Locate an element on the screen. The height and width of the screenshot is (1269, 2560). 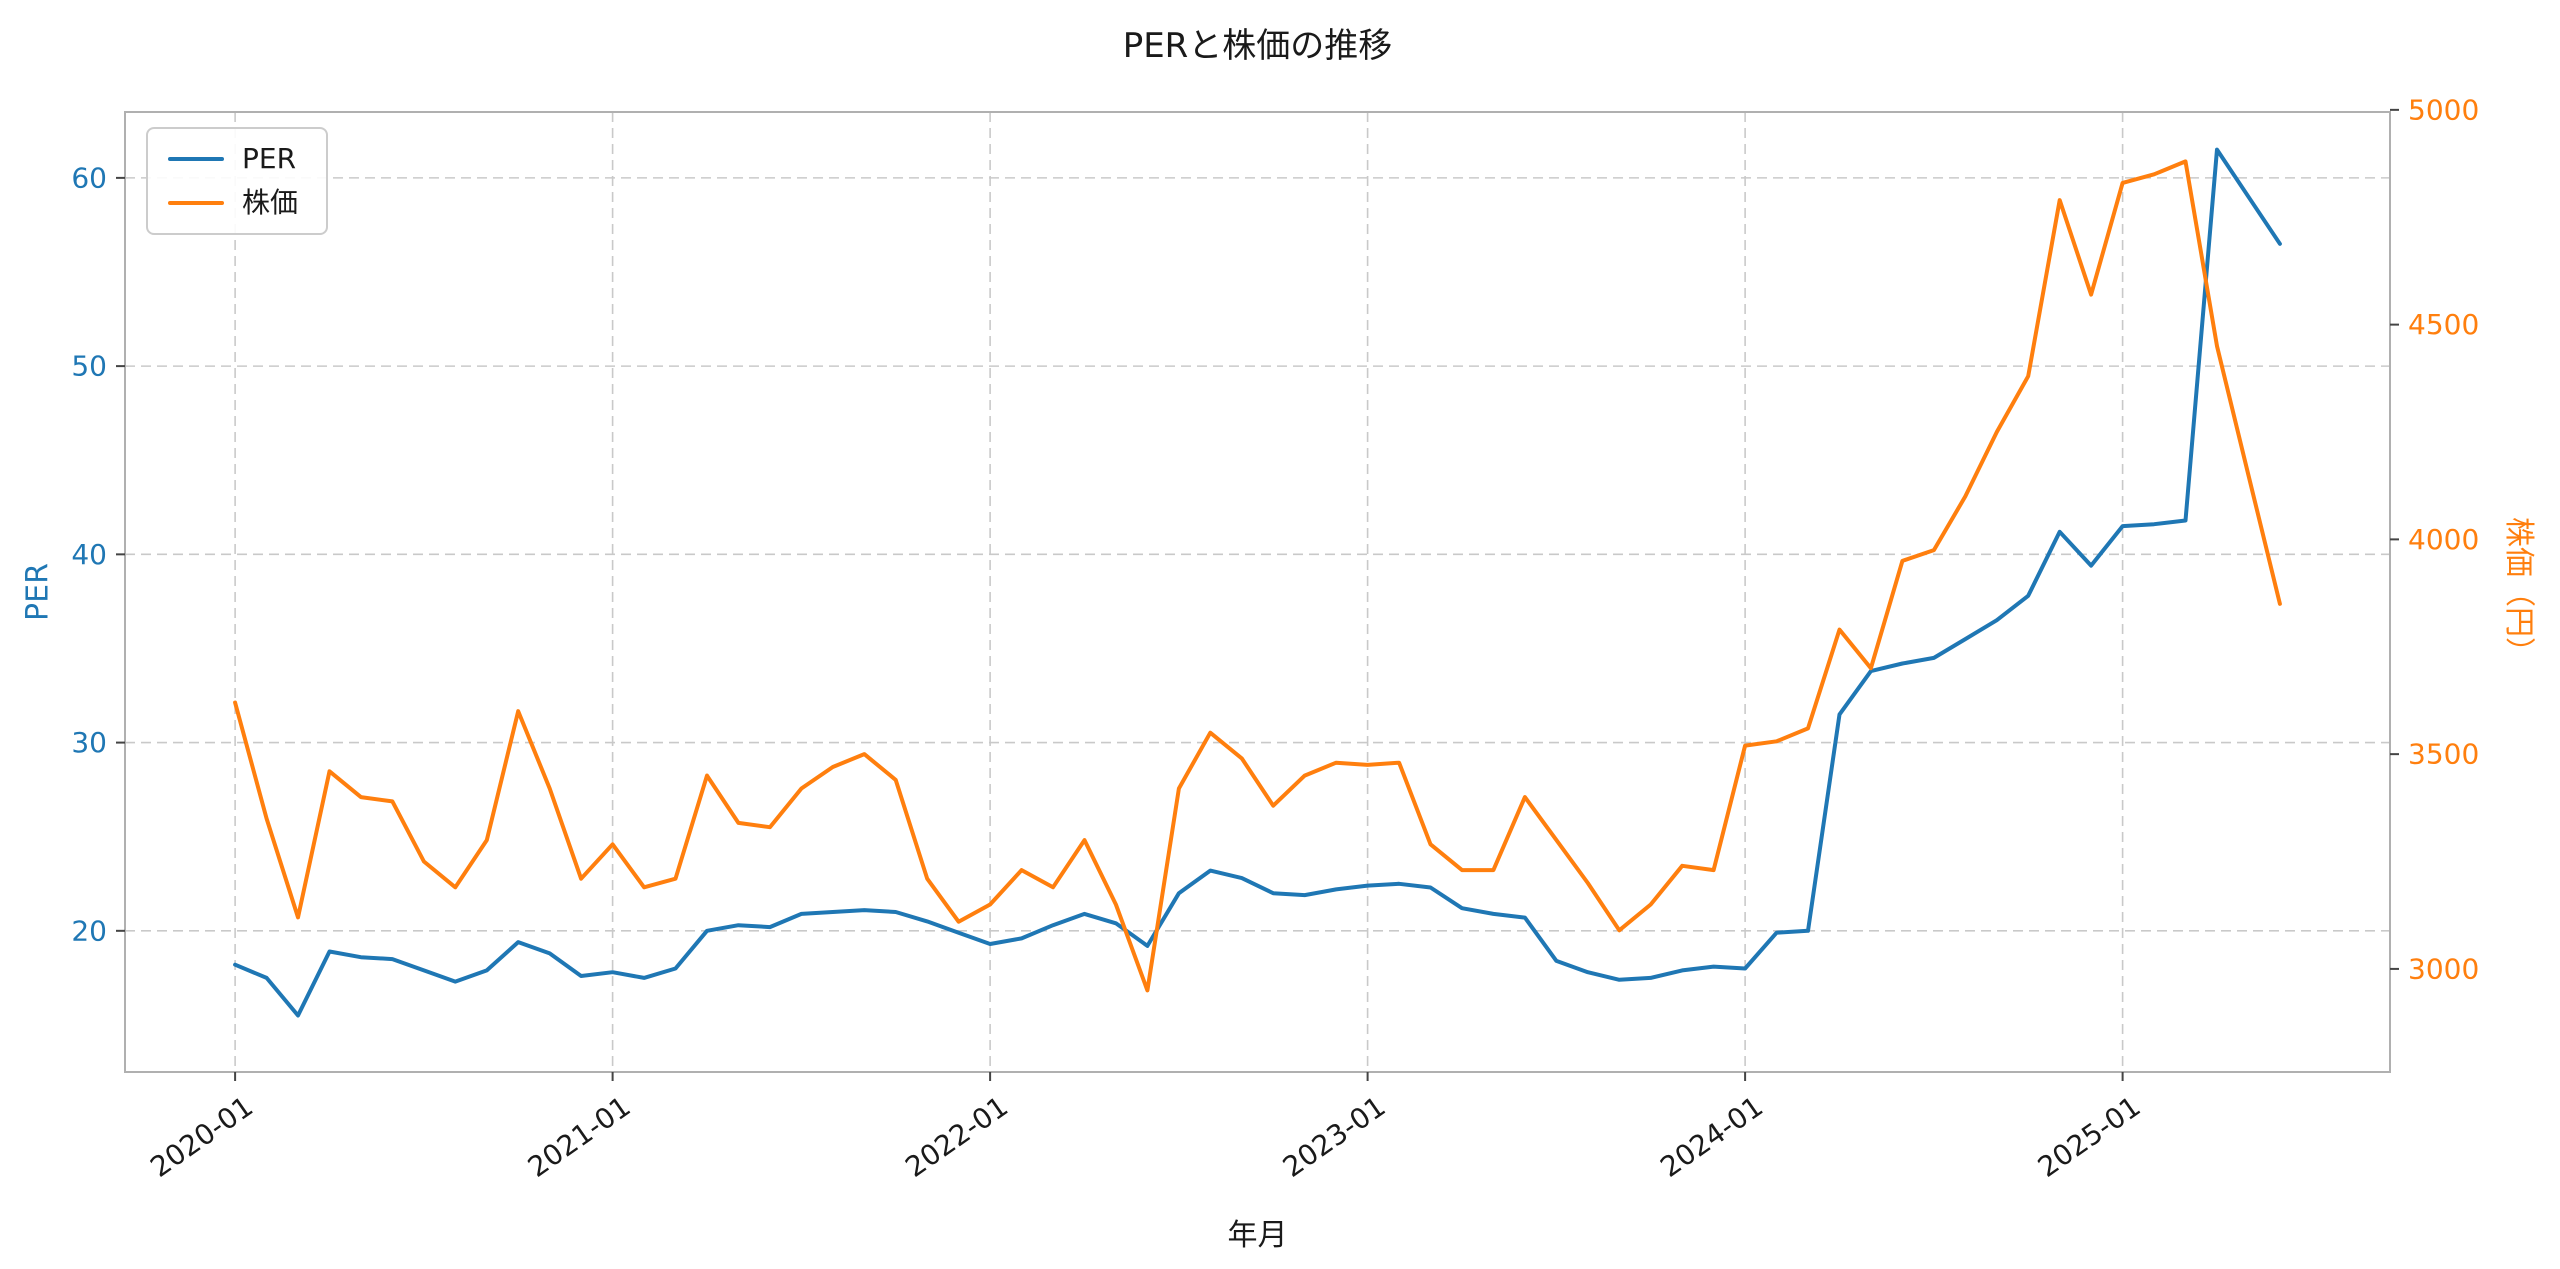
x-tick-label: 2022-01 is located at coordinates (956, 1137).